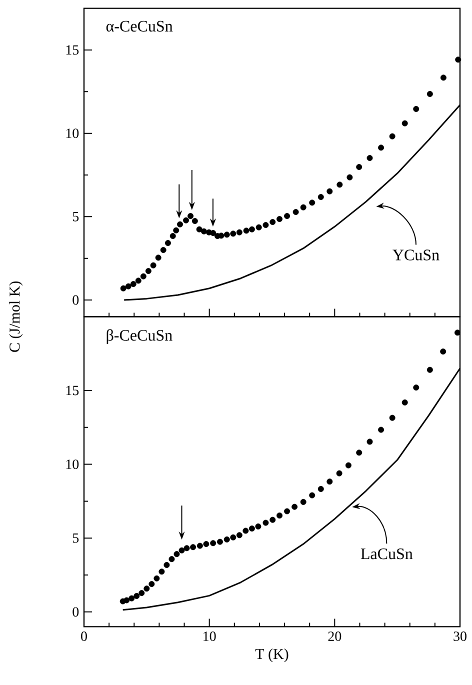  What do you see at coordinates (139, 26) in the screenshot?
I see `annotation: α-CeCuSn` at bounding box center [139, 26].